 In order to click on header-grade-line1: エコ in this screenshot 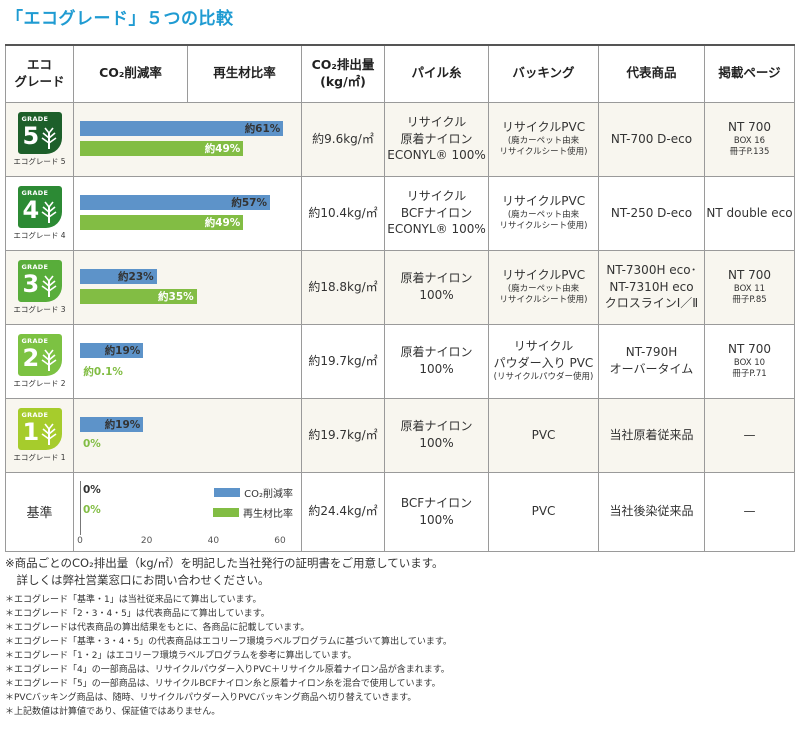, I will do `click(39, 64)`.